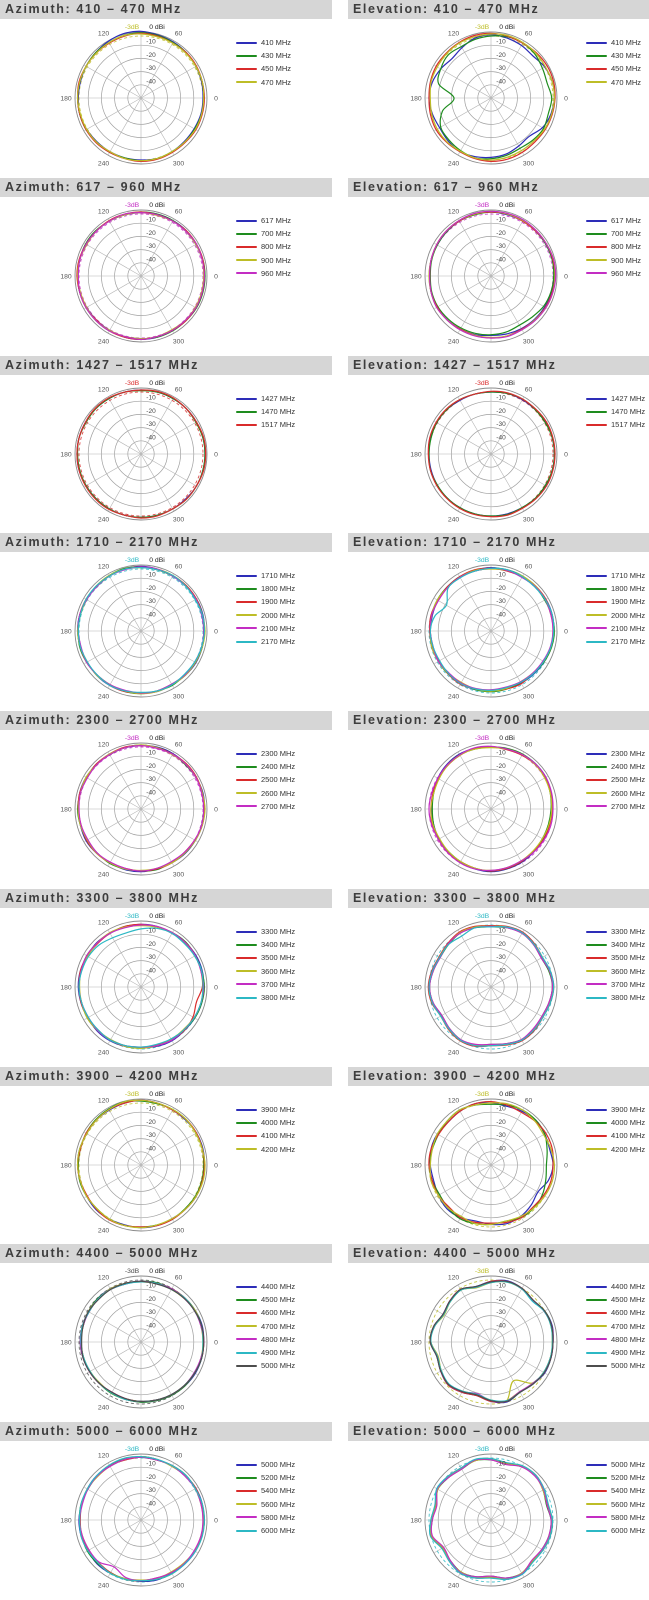 This screenshot has width=649, height=1600. I want to click on legend-item: 3500 MHz, so click(615, 957).